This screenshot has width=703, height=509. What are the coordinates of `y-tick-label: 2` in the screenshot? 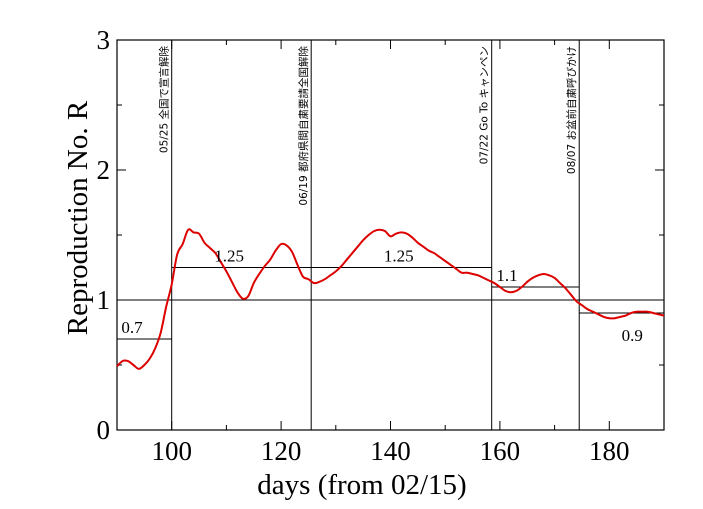 It's located at (104, 170).